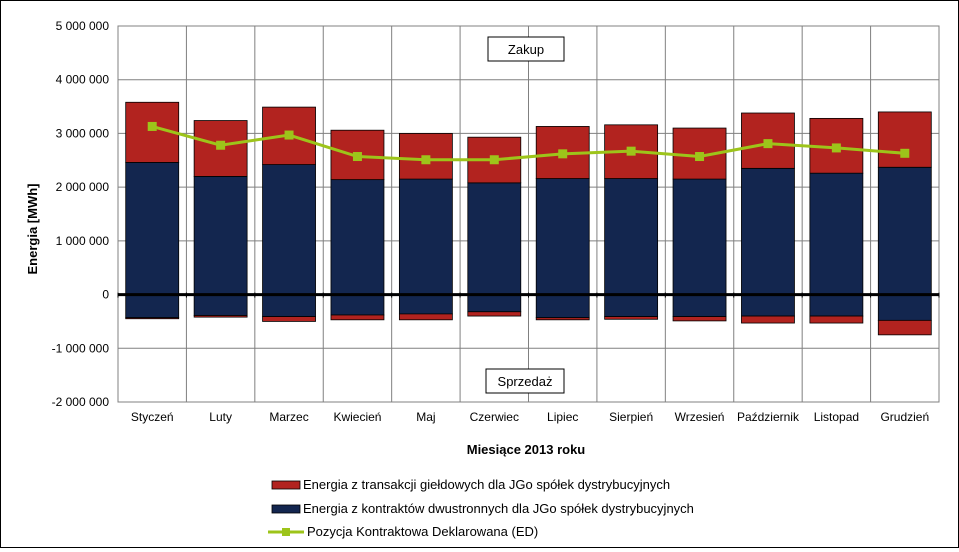 The height and width of the screenshot is (552, 959). Describe the element at coordinates (526, 449) in the screenshot. I see `x-axis-title: Miesiące 2013 roku` at that location.